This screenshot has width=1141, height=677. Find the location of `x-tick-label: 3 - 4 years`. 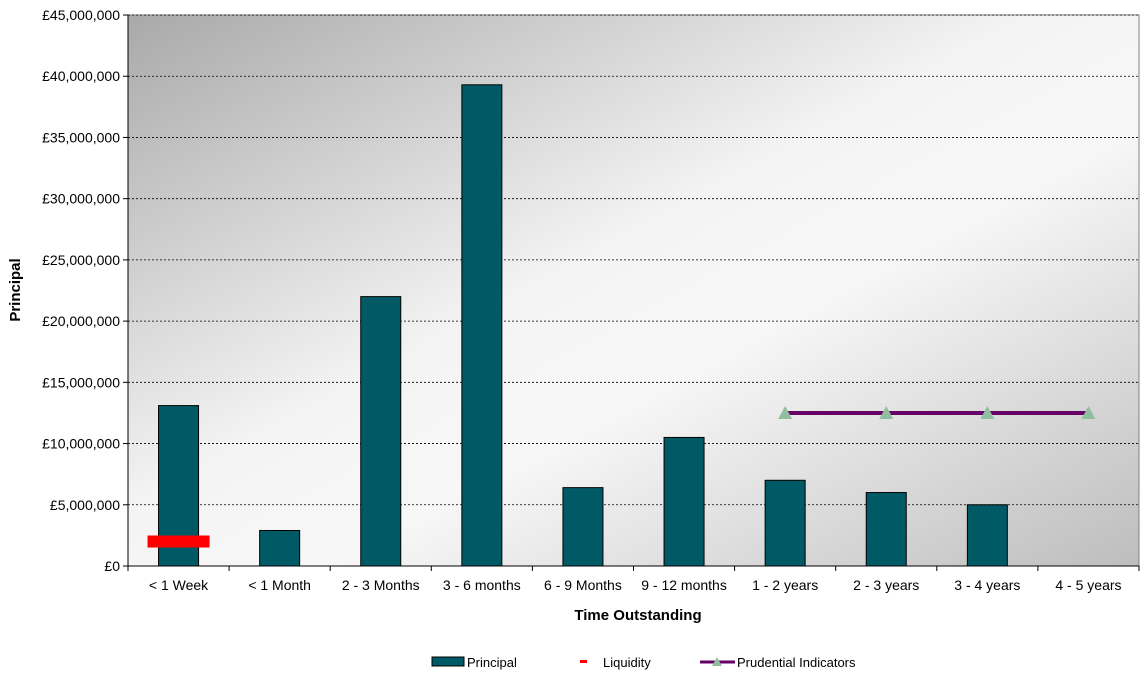

x-tick-label: 3 - 4 years is located at coordinates (987, 585).